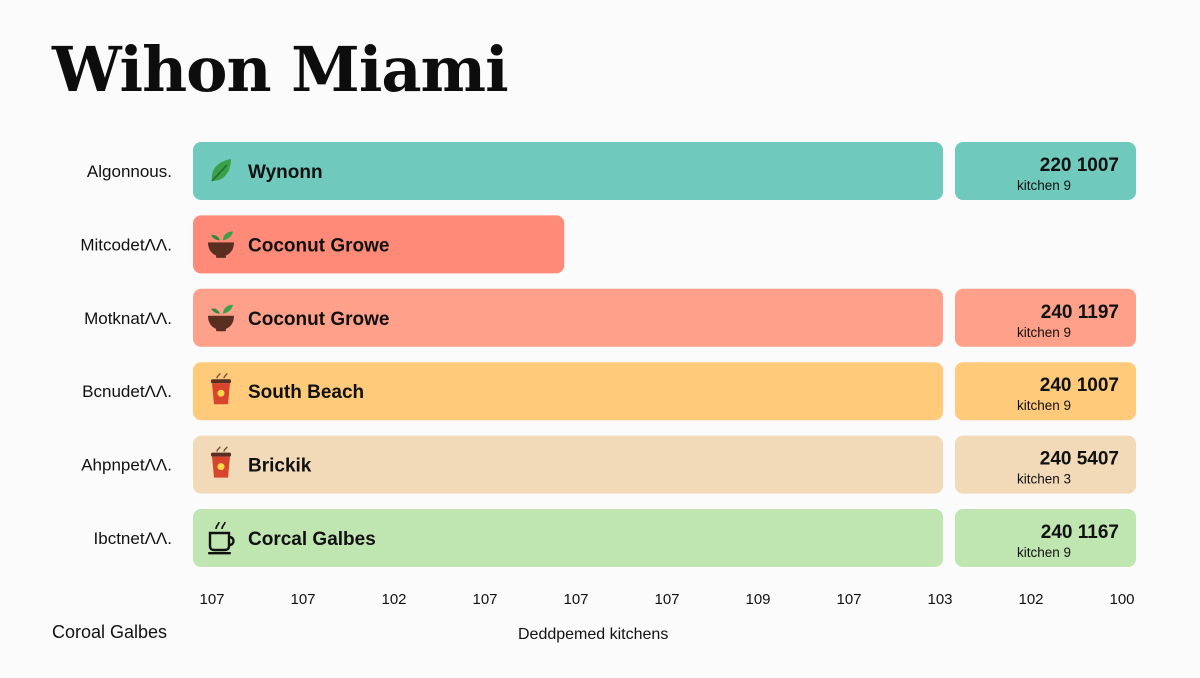  What do you see at coordinates (1079, 165) in the screenshot?
I see `value-label: 220 1007` at bounding box center [1079, 165].